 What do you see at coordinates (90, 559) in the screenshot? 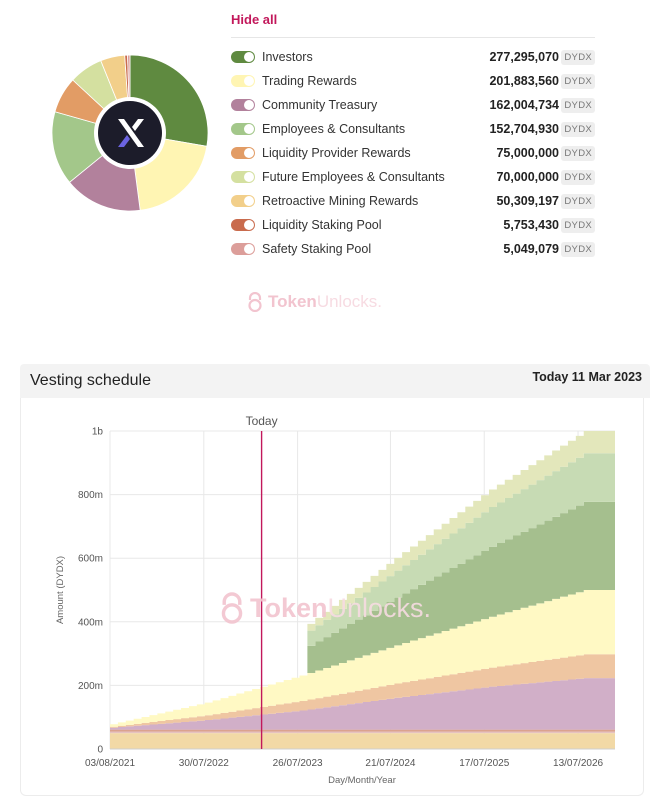
I see `y-tick-label: 600m` at bounding box center [90, 559].